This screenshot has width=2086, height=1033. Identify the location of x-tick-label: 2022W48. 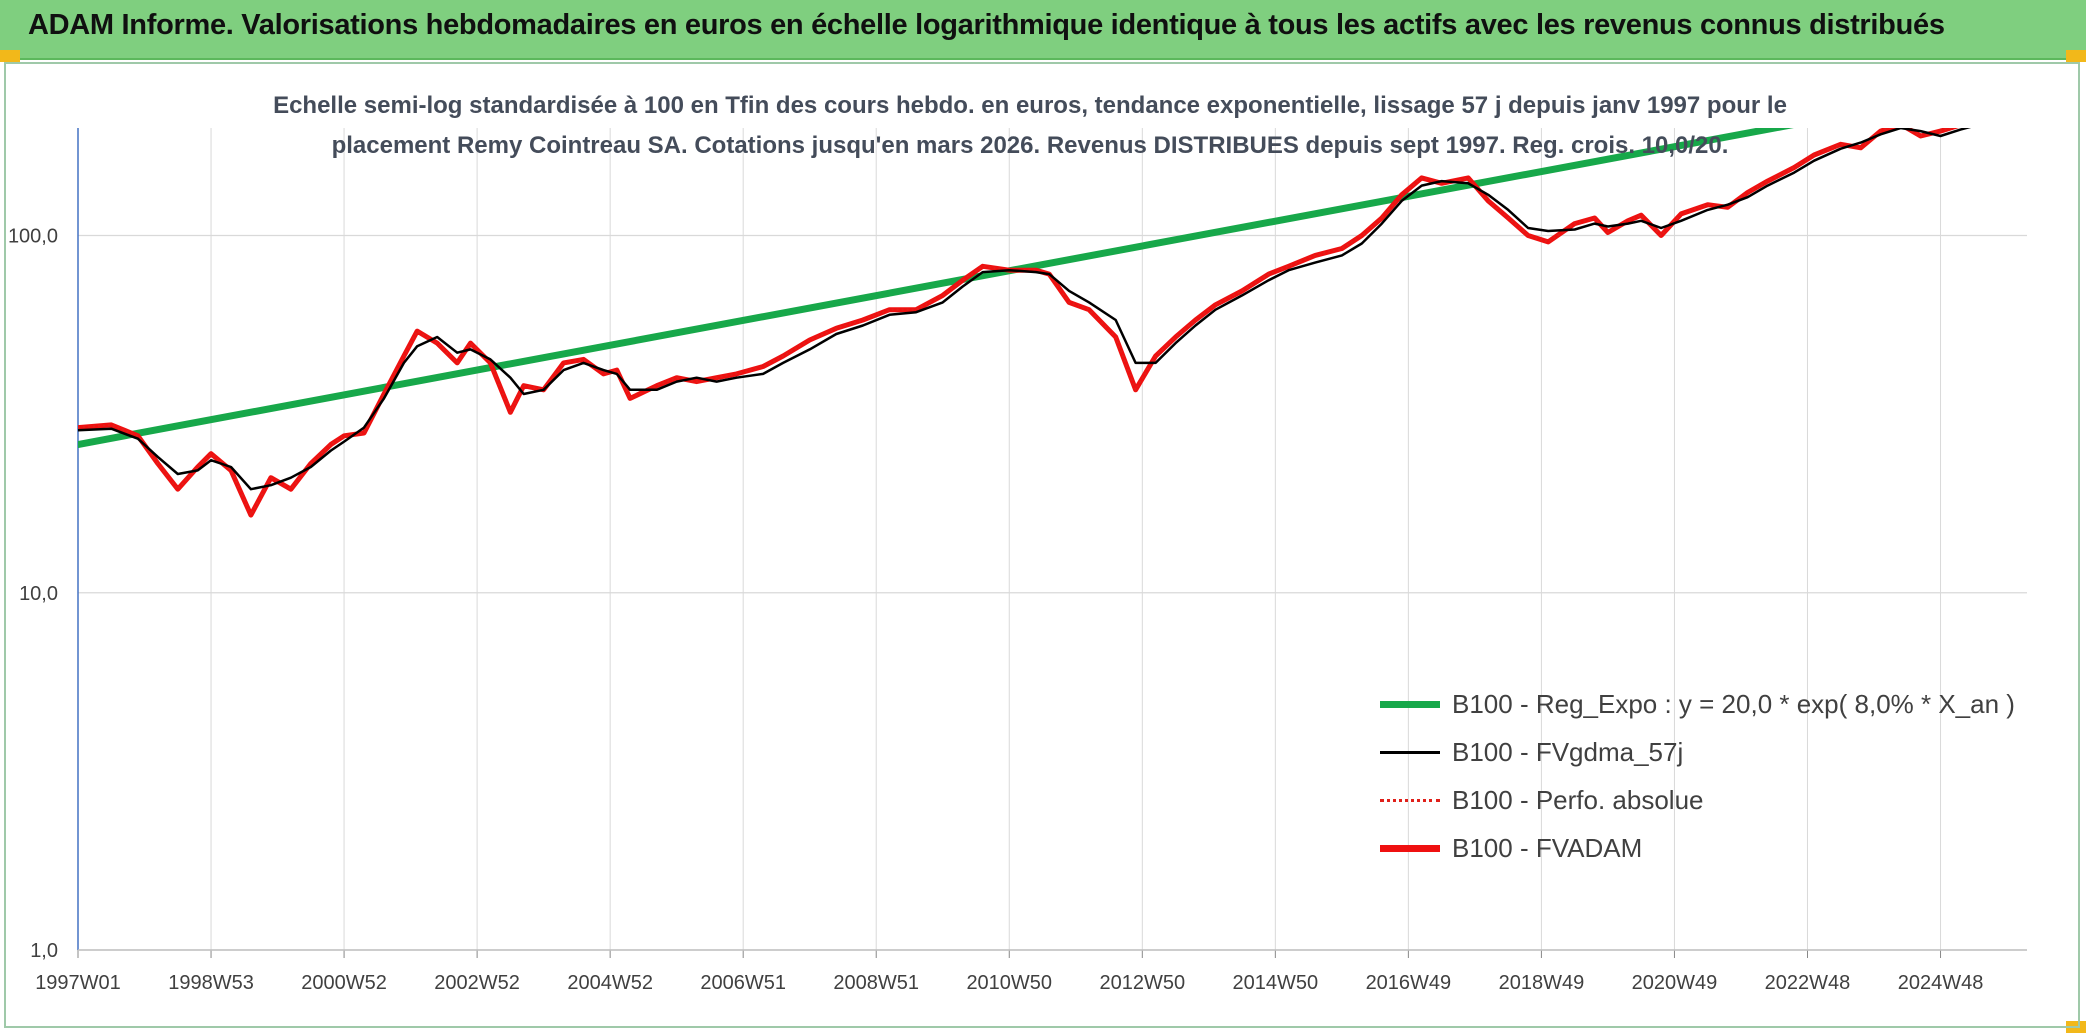
(1808, 983).